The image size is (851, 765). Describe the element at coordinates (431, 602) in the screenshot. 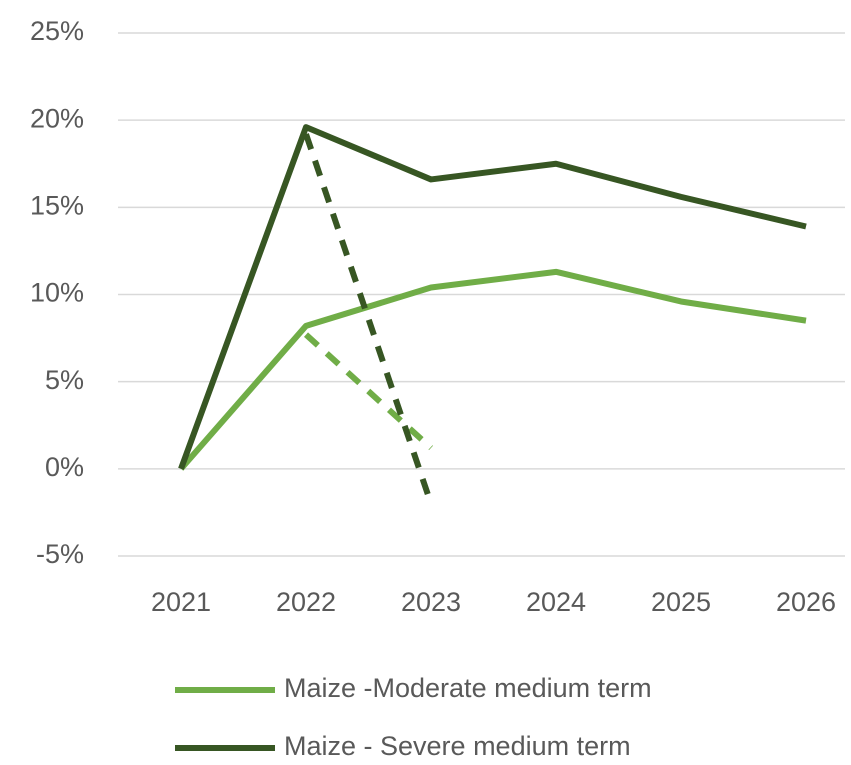

I see `x-tick-label: 2023` at that location.